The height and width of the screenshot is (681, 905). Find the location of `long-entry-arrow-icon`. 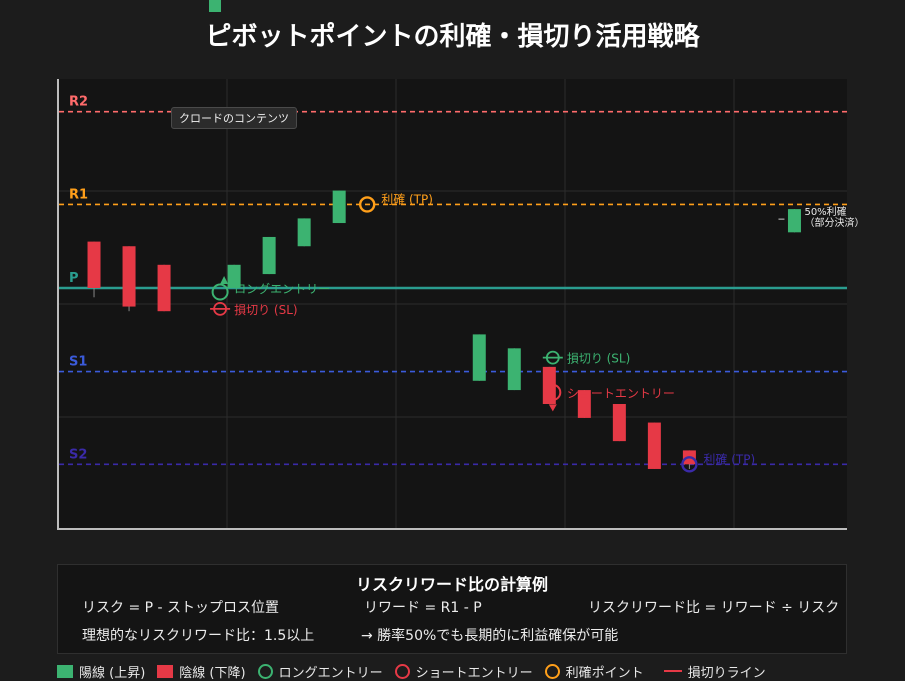

long-entry-arrow-icon is located at coordinates (224, 280).